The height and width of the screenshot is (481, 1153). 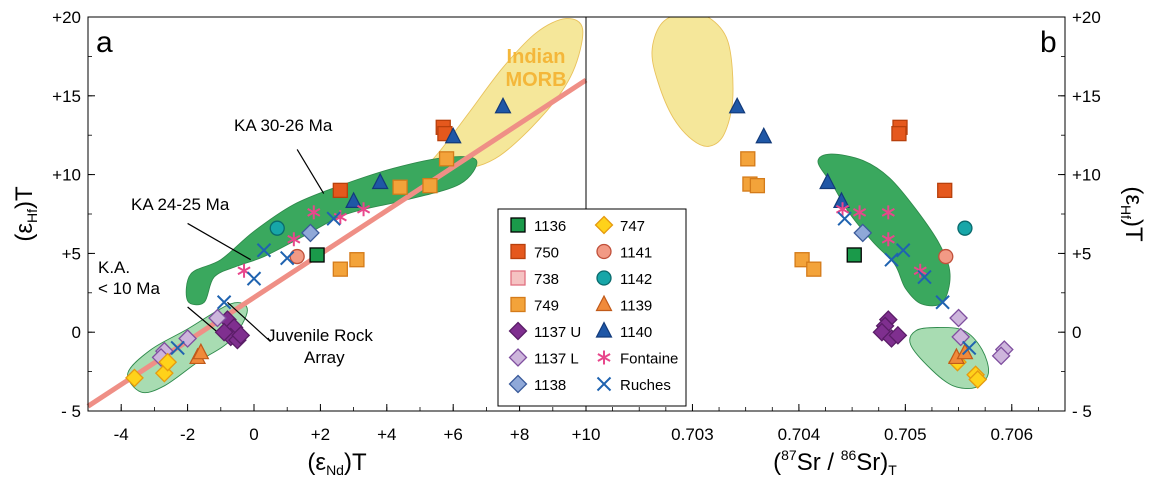 I want to click on legend-frame, so click(x=592, y=307).